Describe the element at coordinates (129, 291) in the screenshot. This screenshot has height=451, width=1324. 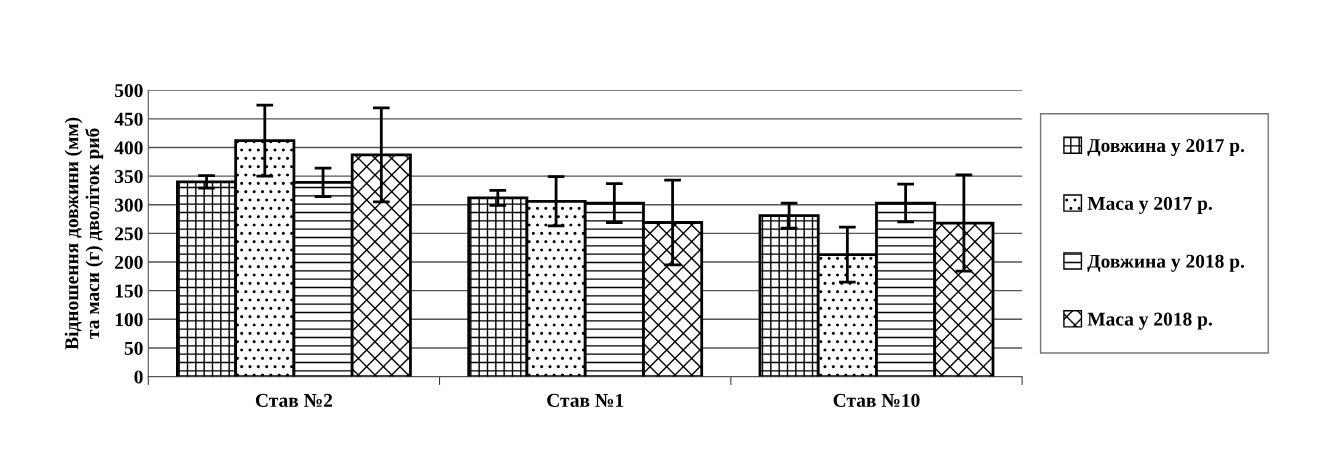
I see `y-tick-label: 150` at that location.